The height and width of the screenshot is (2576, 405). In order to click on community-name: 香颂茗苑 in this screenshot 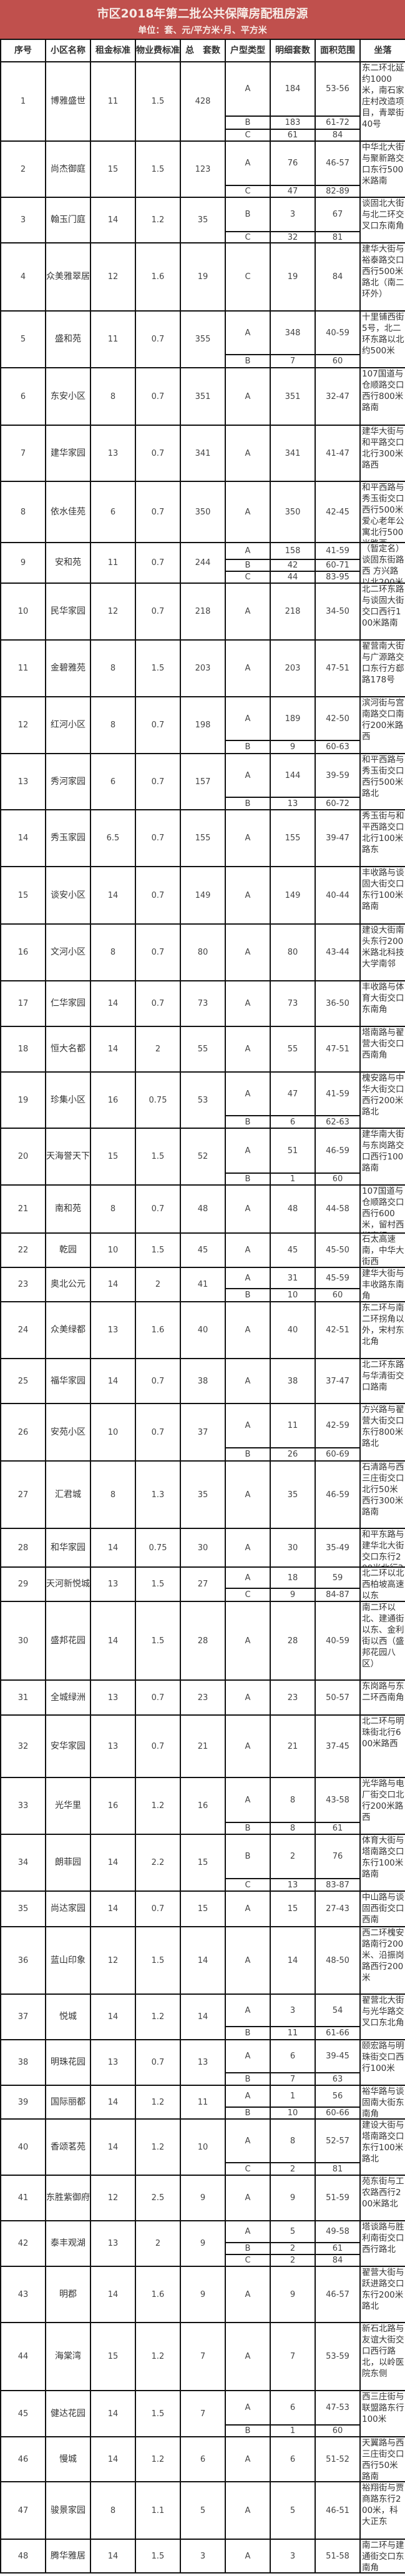, I will do `click(68, 2147)`.